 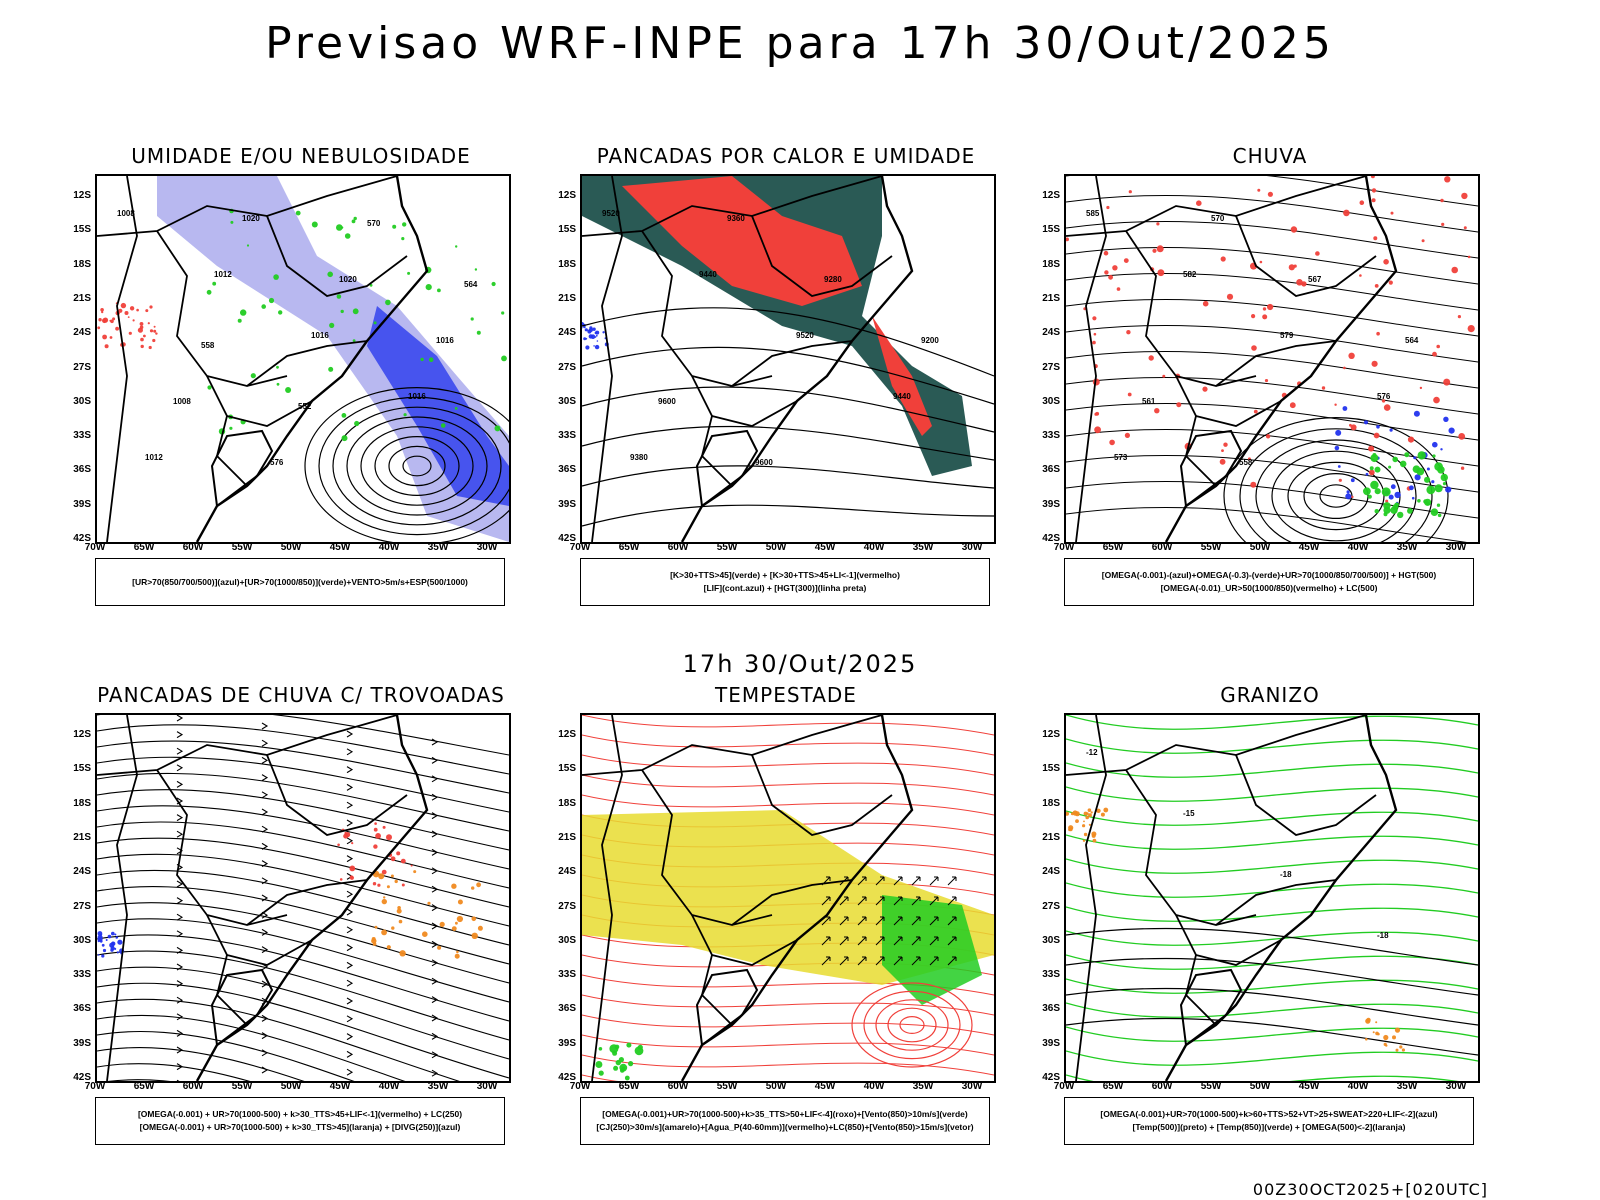 What do you see at coordinates (1272, 898) in the screenshot?
I see `forecast-map: -12 -15 -18 -18` at bounding box center [1272, 898].